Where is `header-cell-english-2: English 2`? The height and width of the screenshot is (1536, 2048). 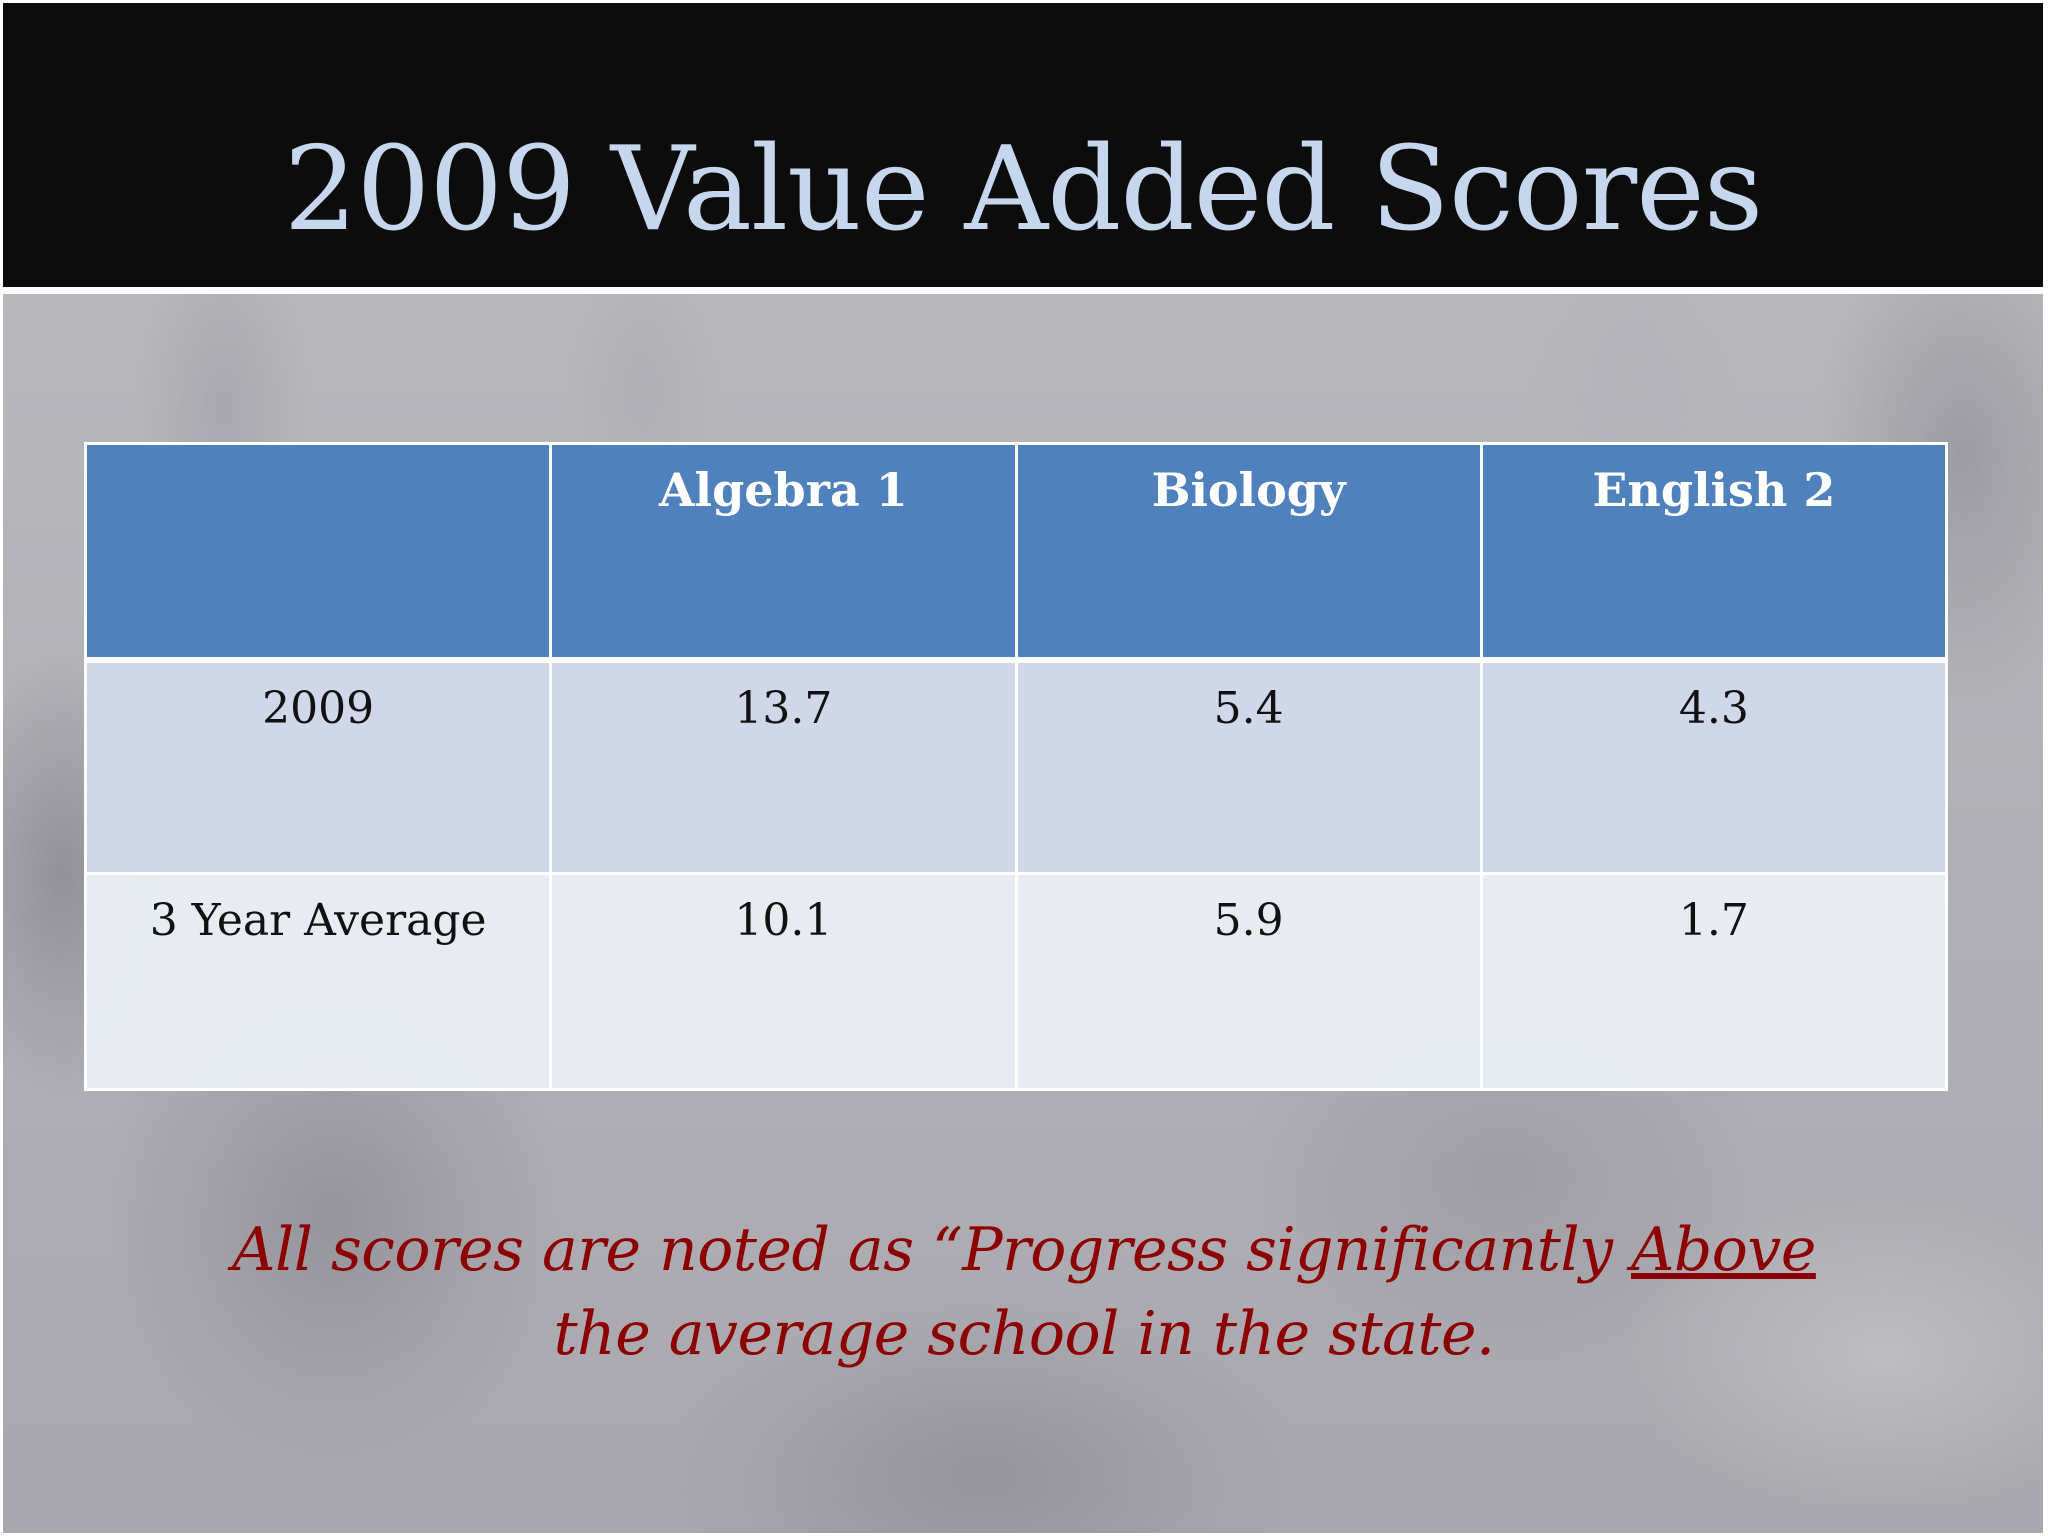 header-cell-english-2: English 2 is located at coordinates (1714, 551).